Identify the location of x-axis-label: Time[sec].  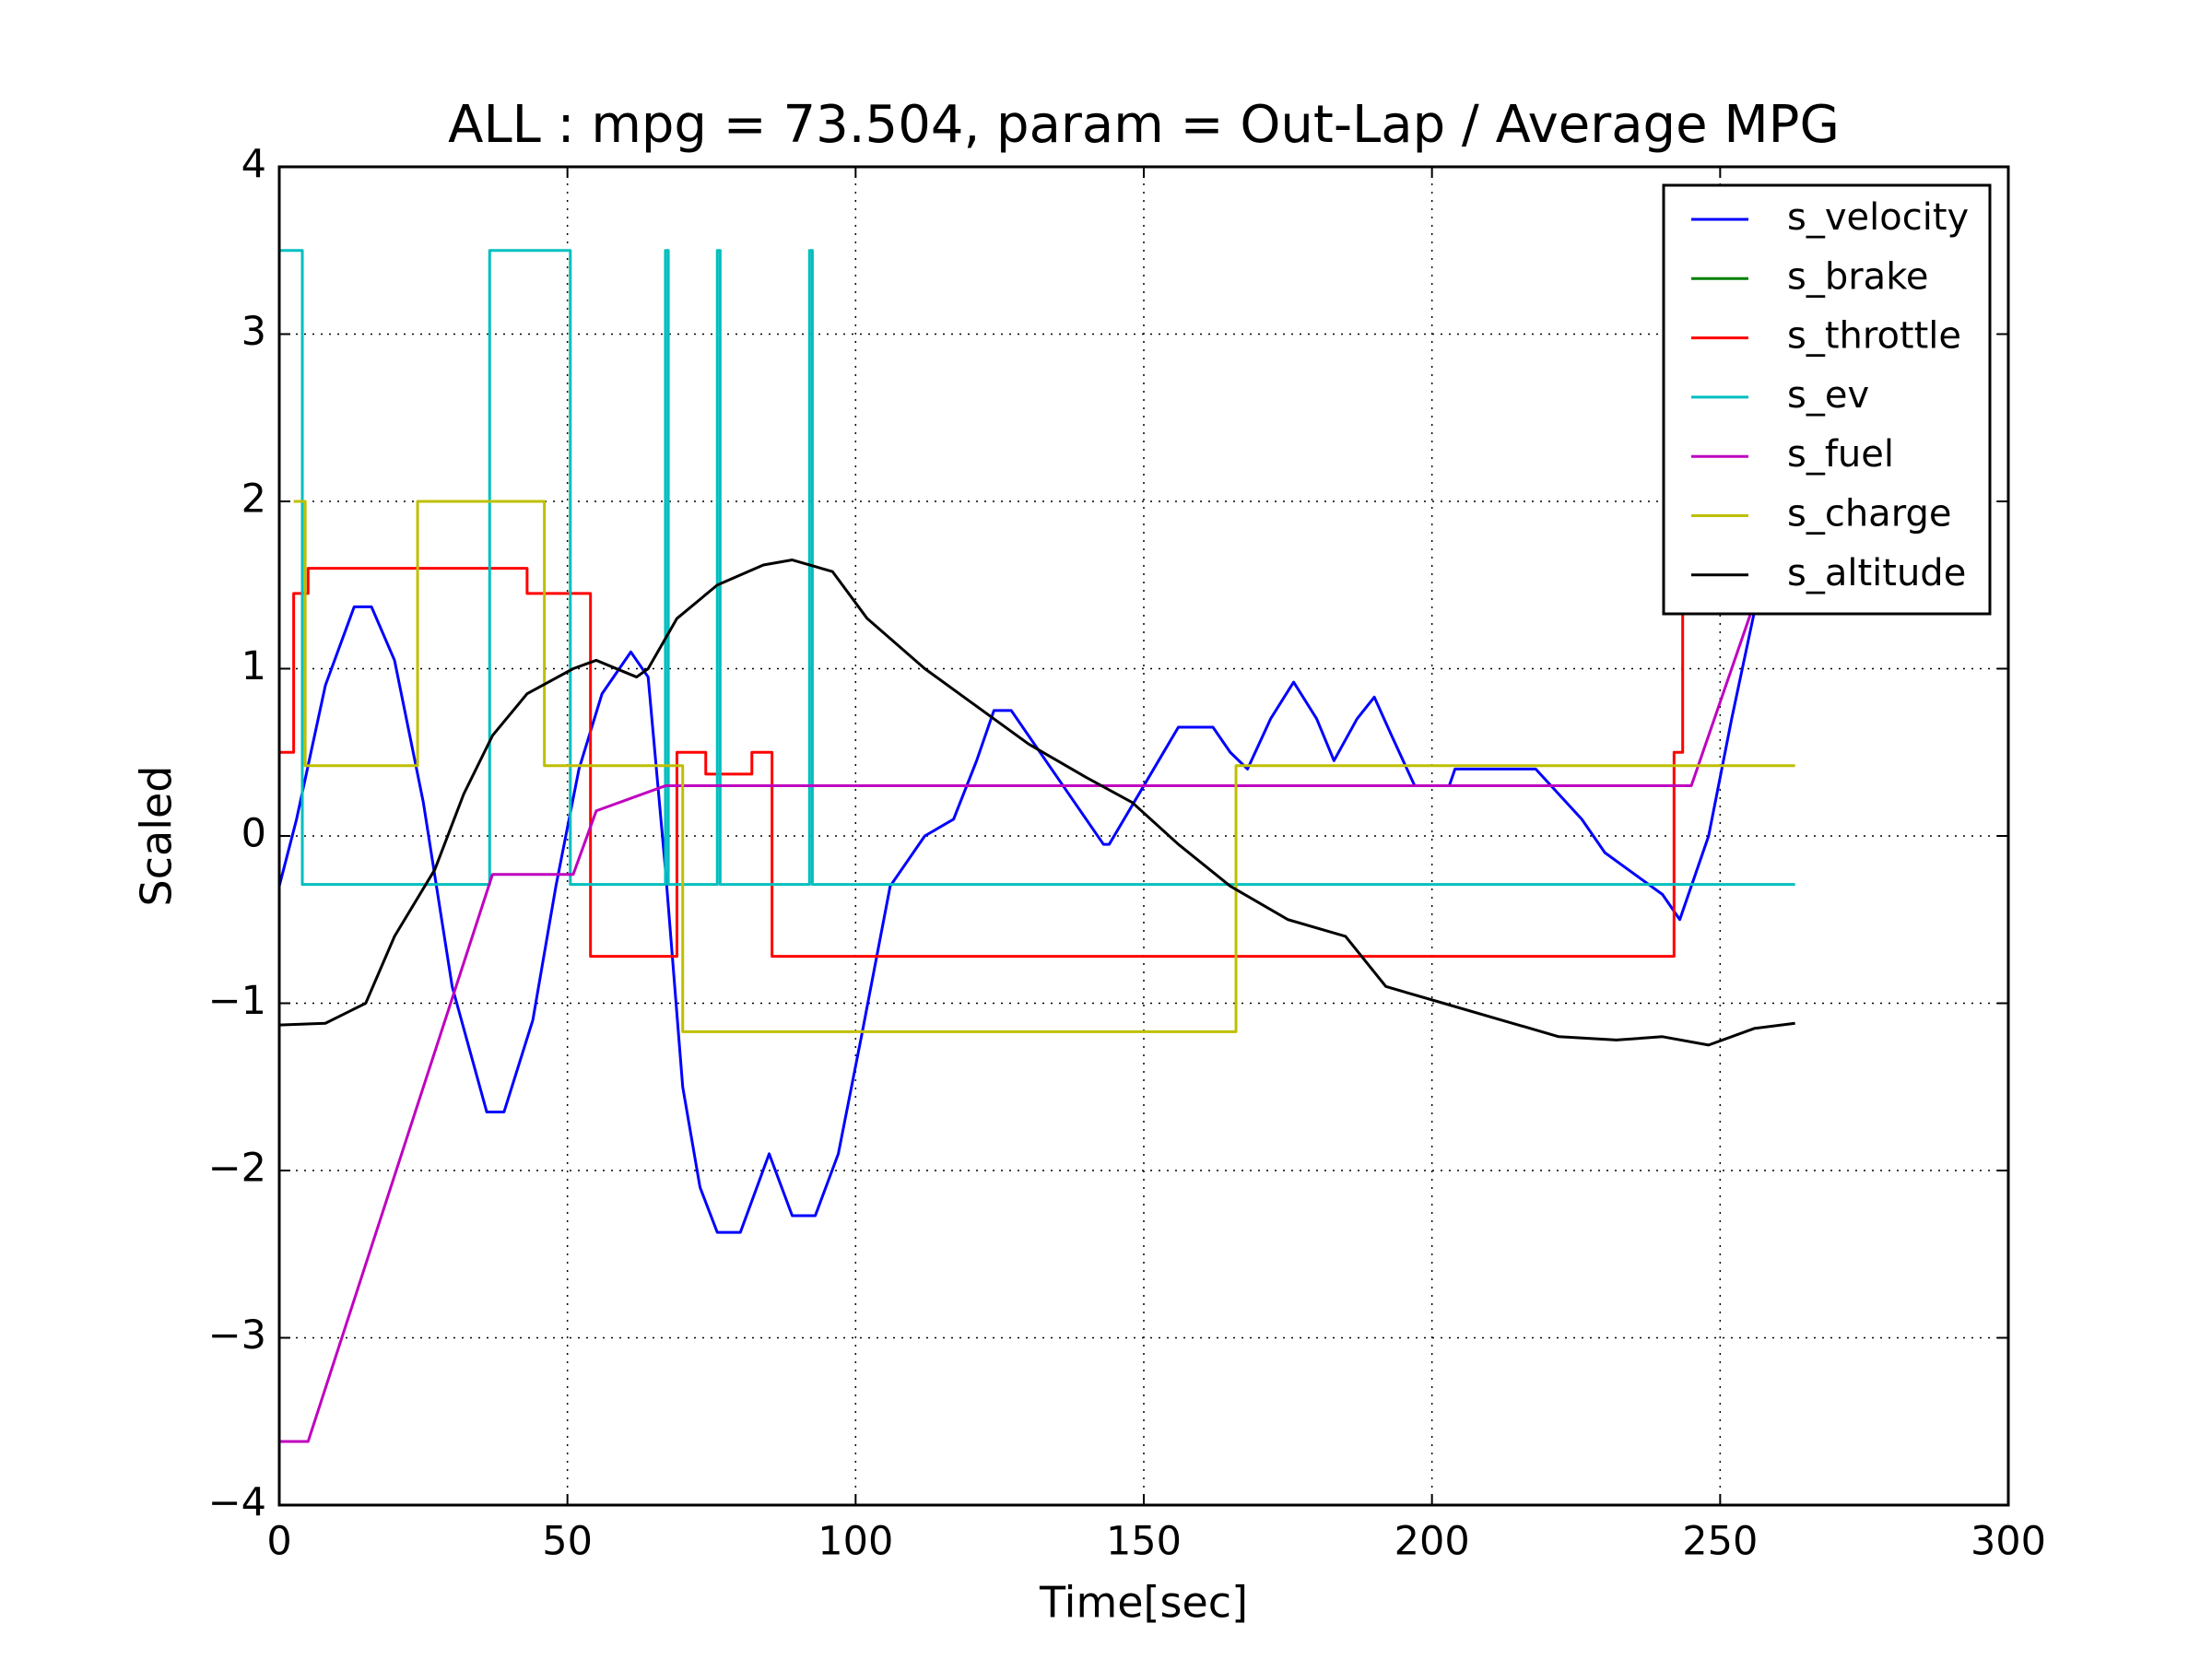
(1143, 1603).